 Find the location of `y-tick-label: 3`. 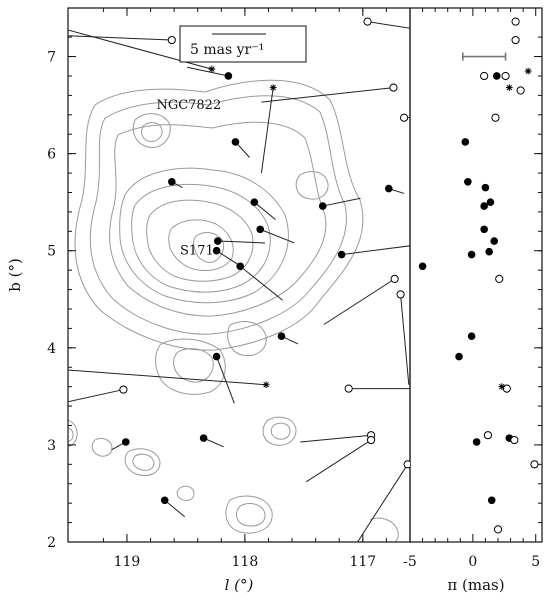

y-tick-label: 3 is located at coordinates (51, 446).